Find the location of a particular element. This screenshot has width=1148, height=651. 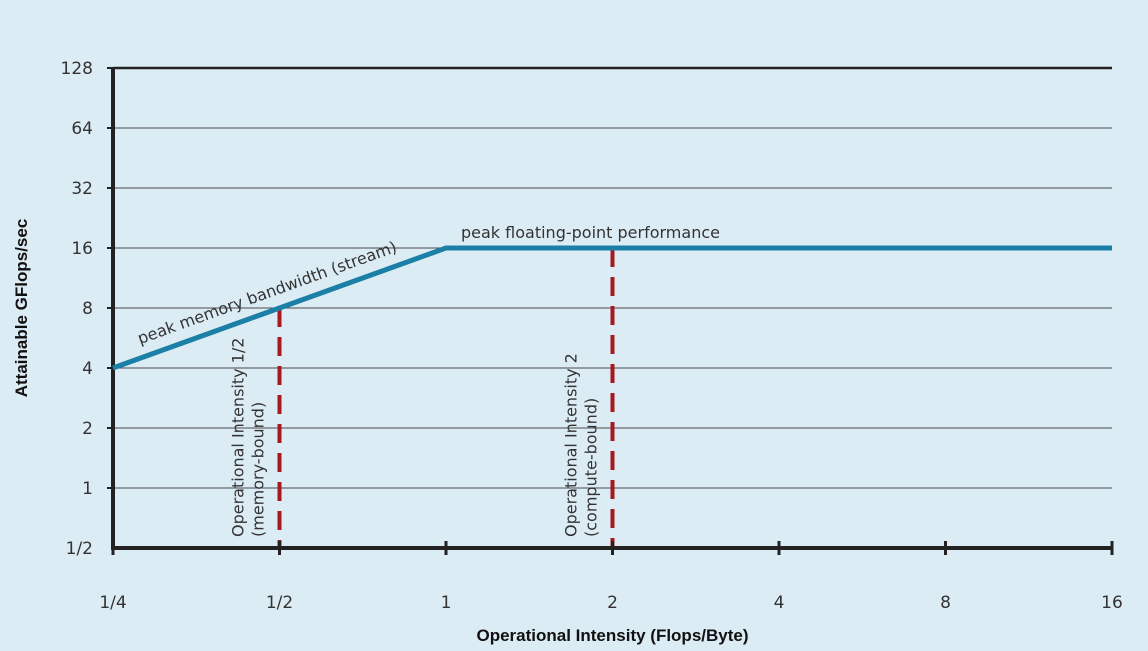

y-tick-label: 16 is located at coordinates (82, 249).